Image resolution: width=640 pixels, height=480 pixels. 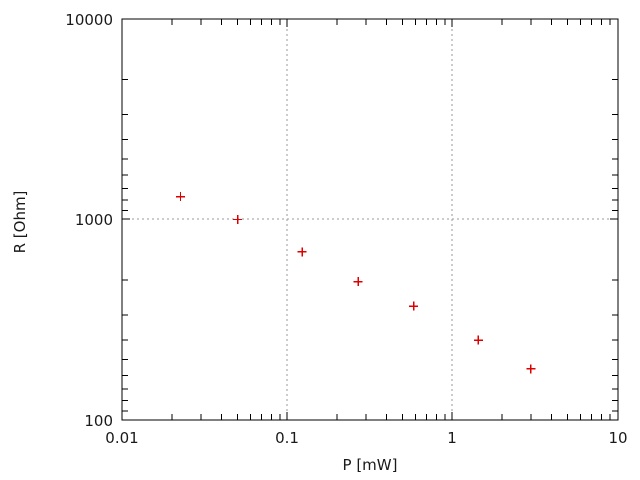 I want to click on ytick-label-10000: 10000, so click(x=89, y=20).